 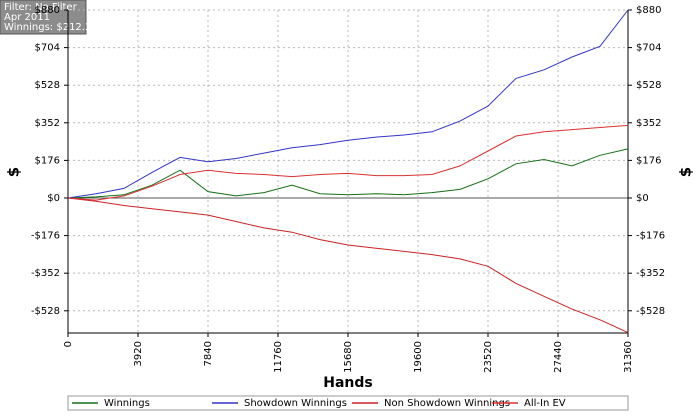 I want to click on y-tick-label: $704, so click(x=47, y=48).